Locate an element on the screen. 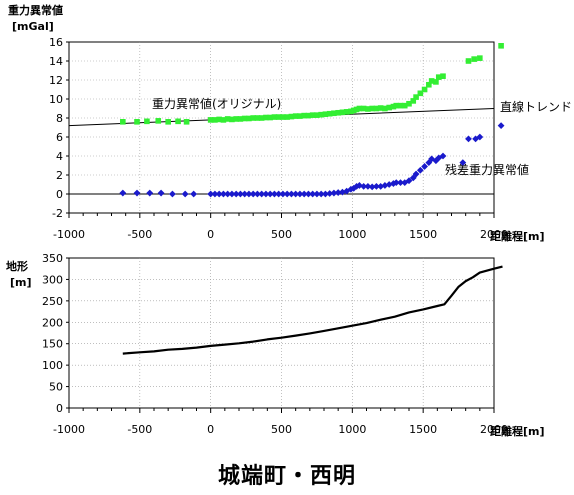  y-tick-label: 250 is located at coordinates (52, 301).